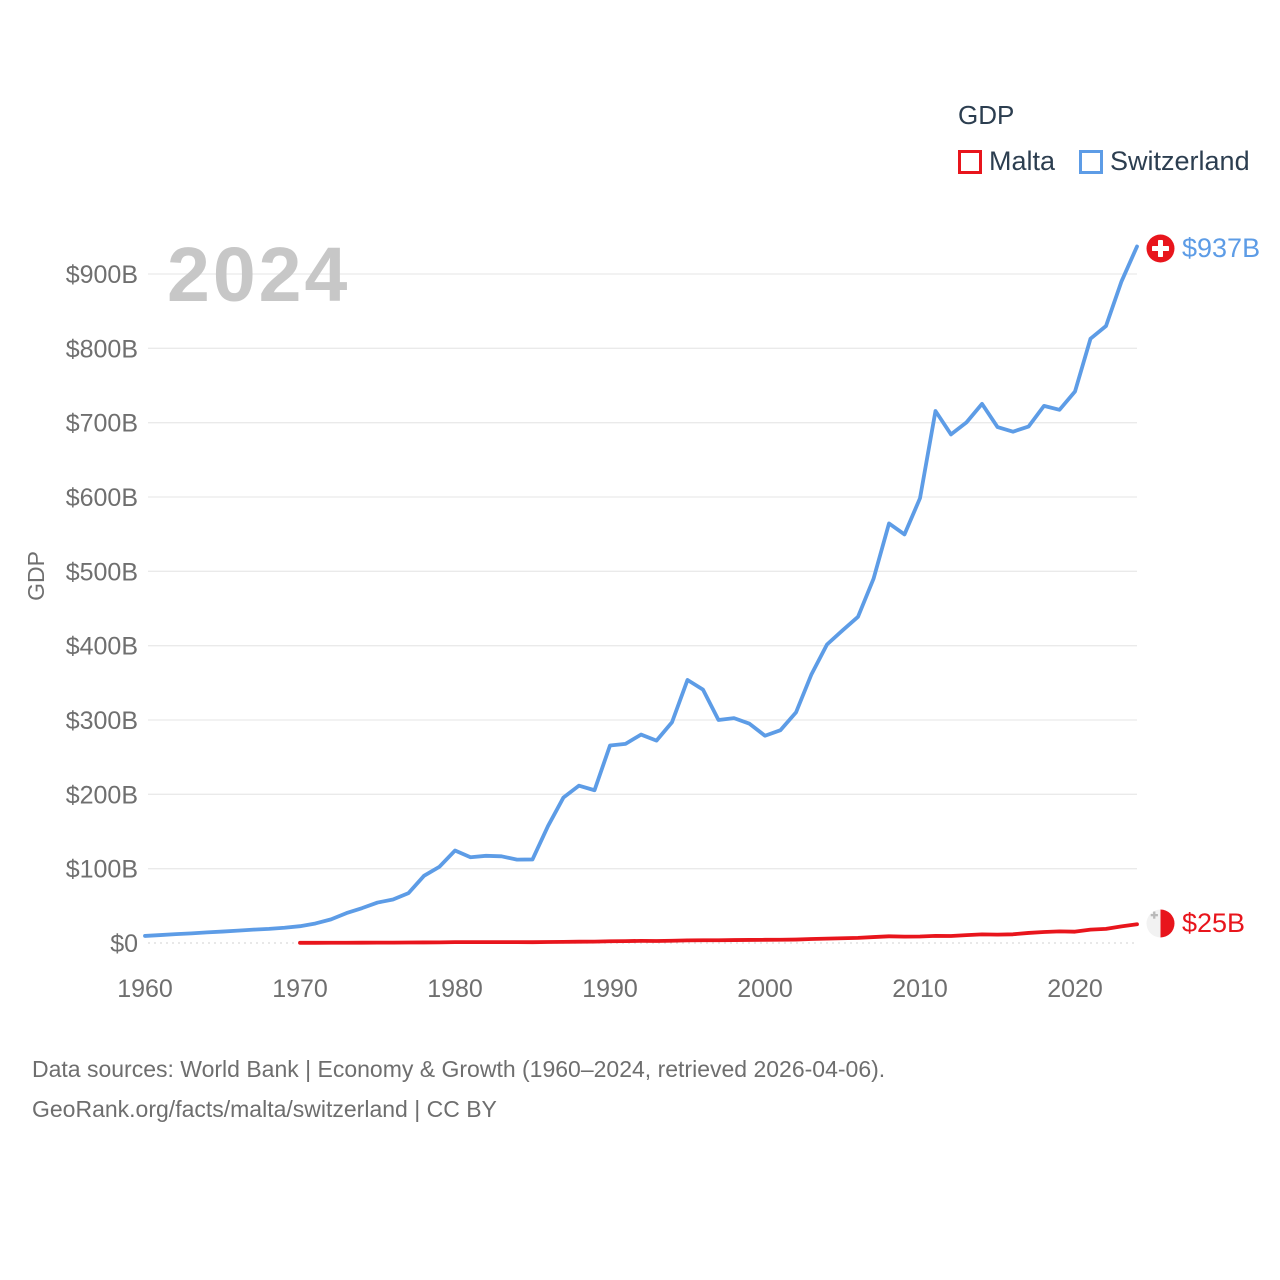 The height and width of the screenshot is (1280, 1280). Describe the element at coordinates (610, 989) in the screenshot. I see `svg-text: 1990` at that location.